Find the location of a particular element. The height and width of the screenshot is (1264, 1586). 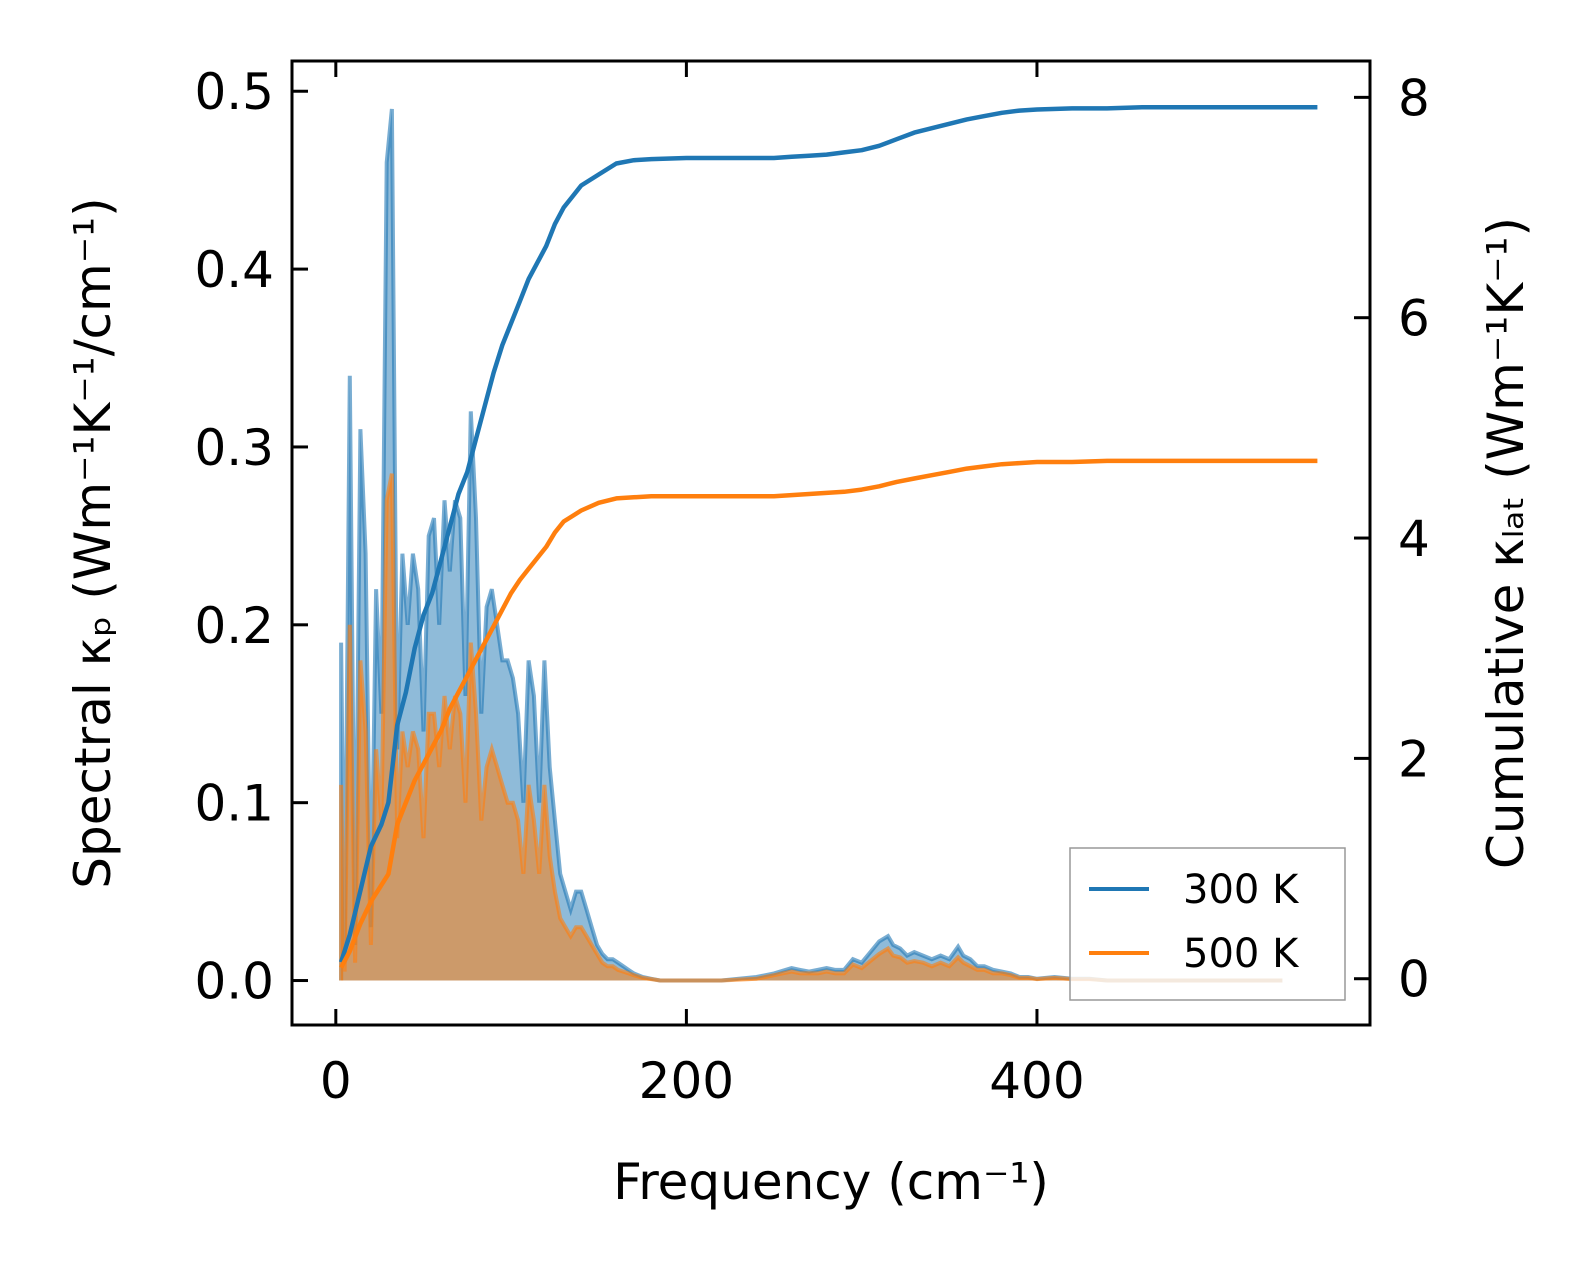

y-tick-label-right: 8 is located at coordinates (1414, 98).